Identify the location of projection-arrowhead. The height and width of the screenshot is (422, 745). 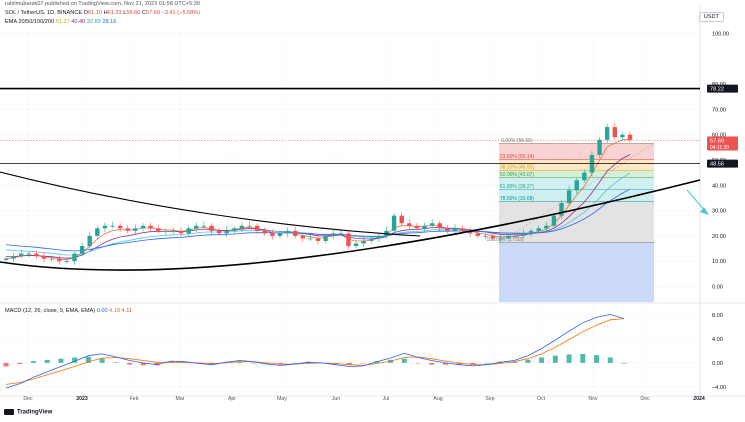
(704, 211).